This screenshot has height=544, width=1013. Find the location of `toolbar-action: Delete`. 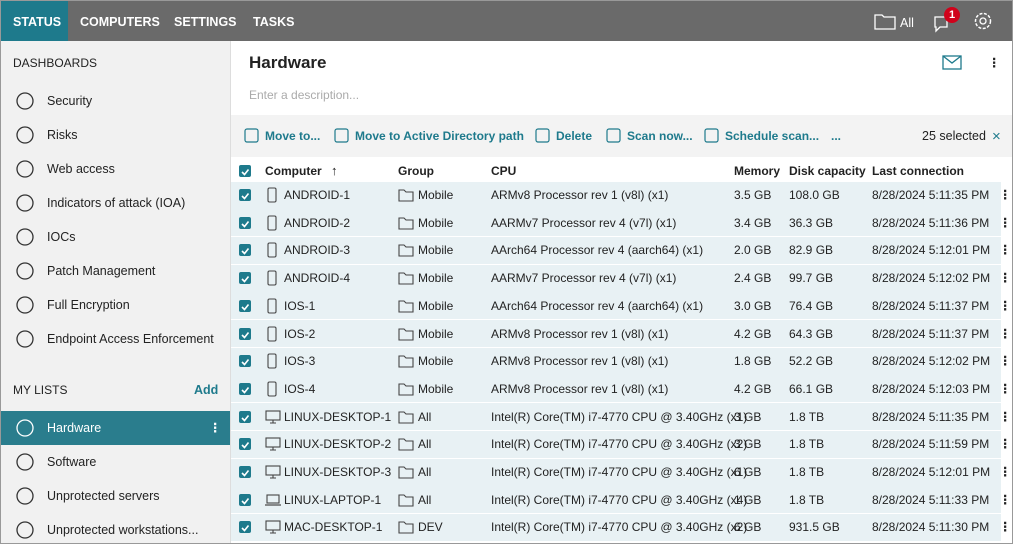

toolbar-action: Delete is located at coordinates (574, 136).